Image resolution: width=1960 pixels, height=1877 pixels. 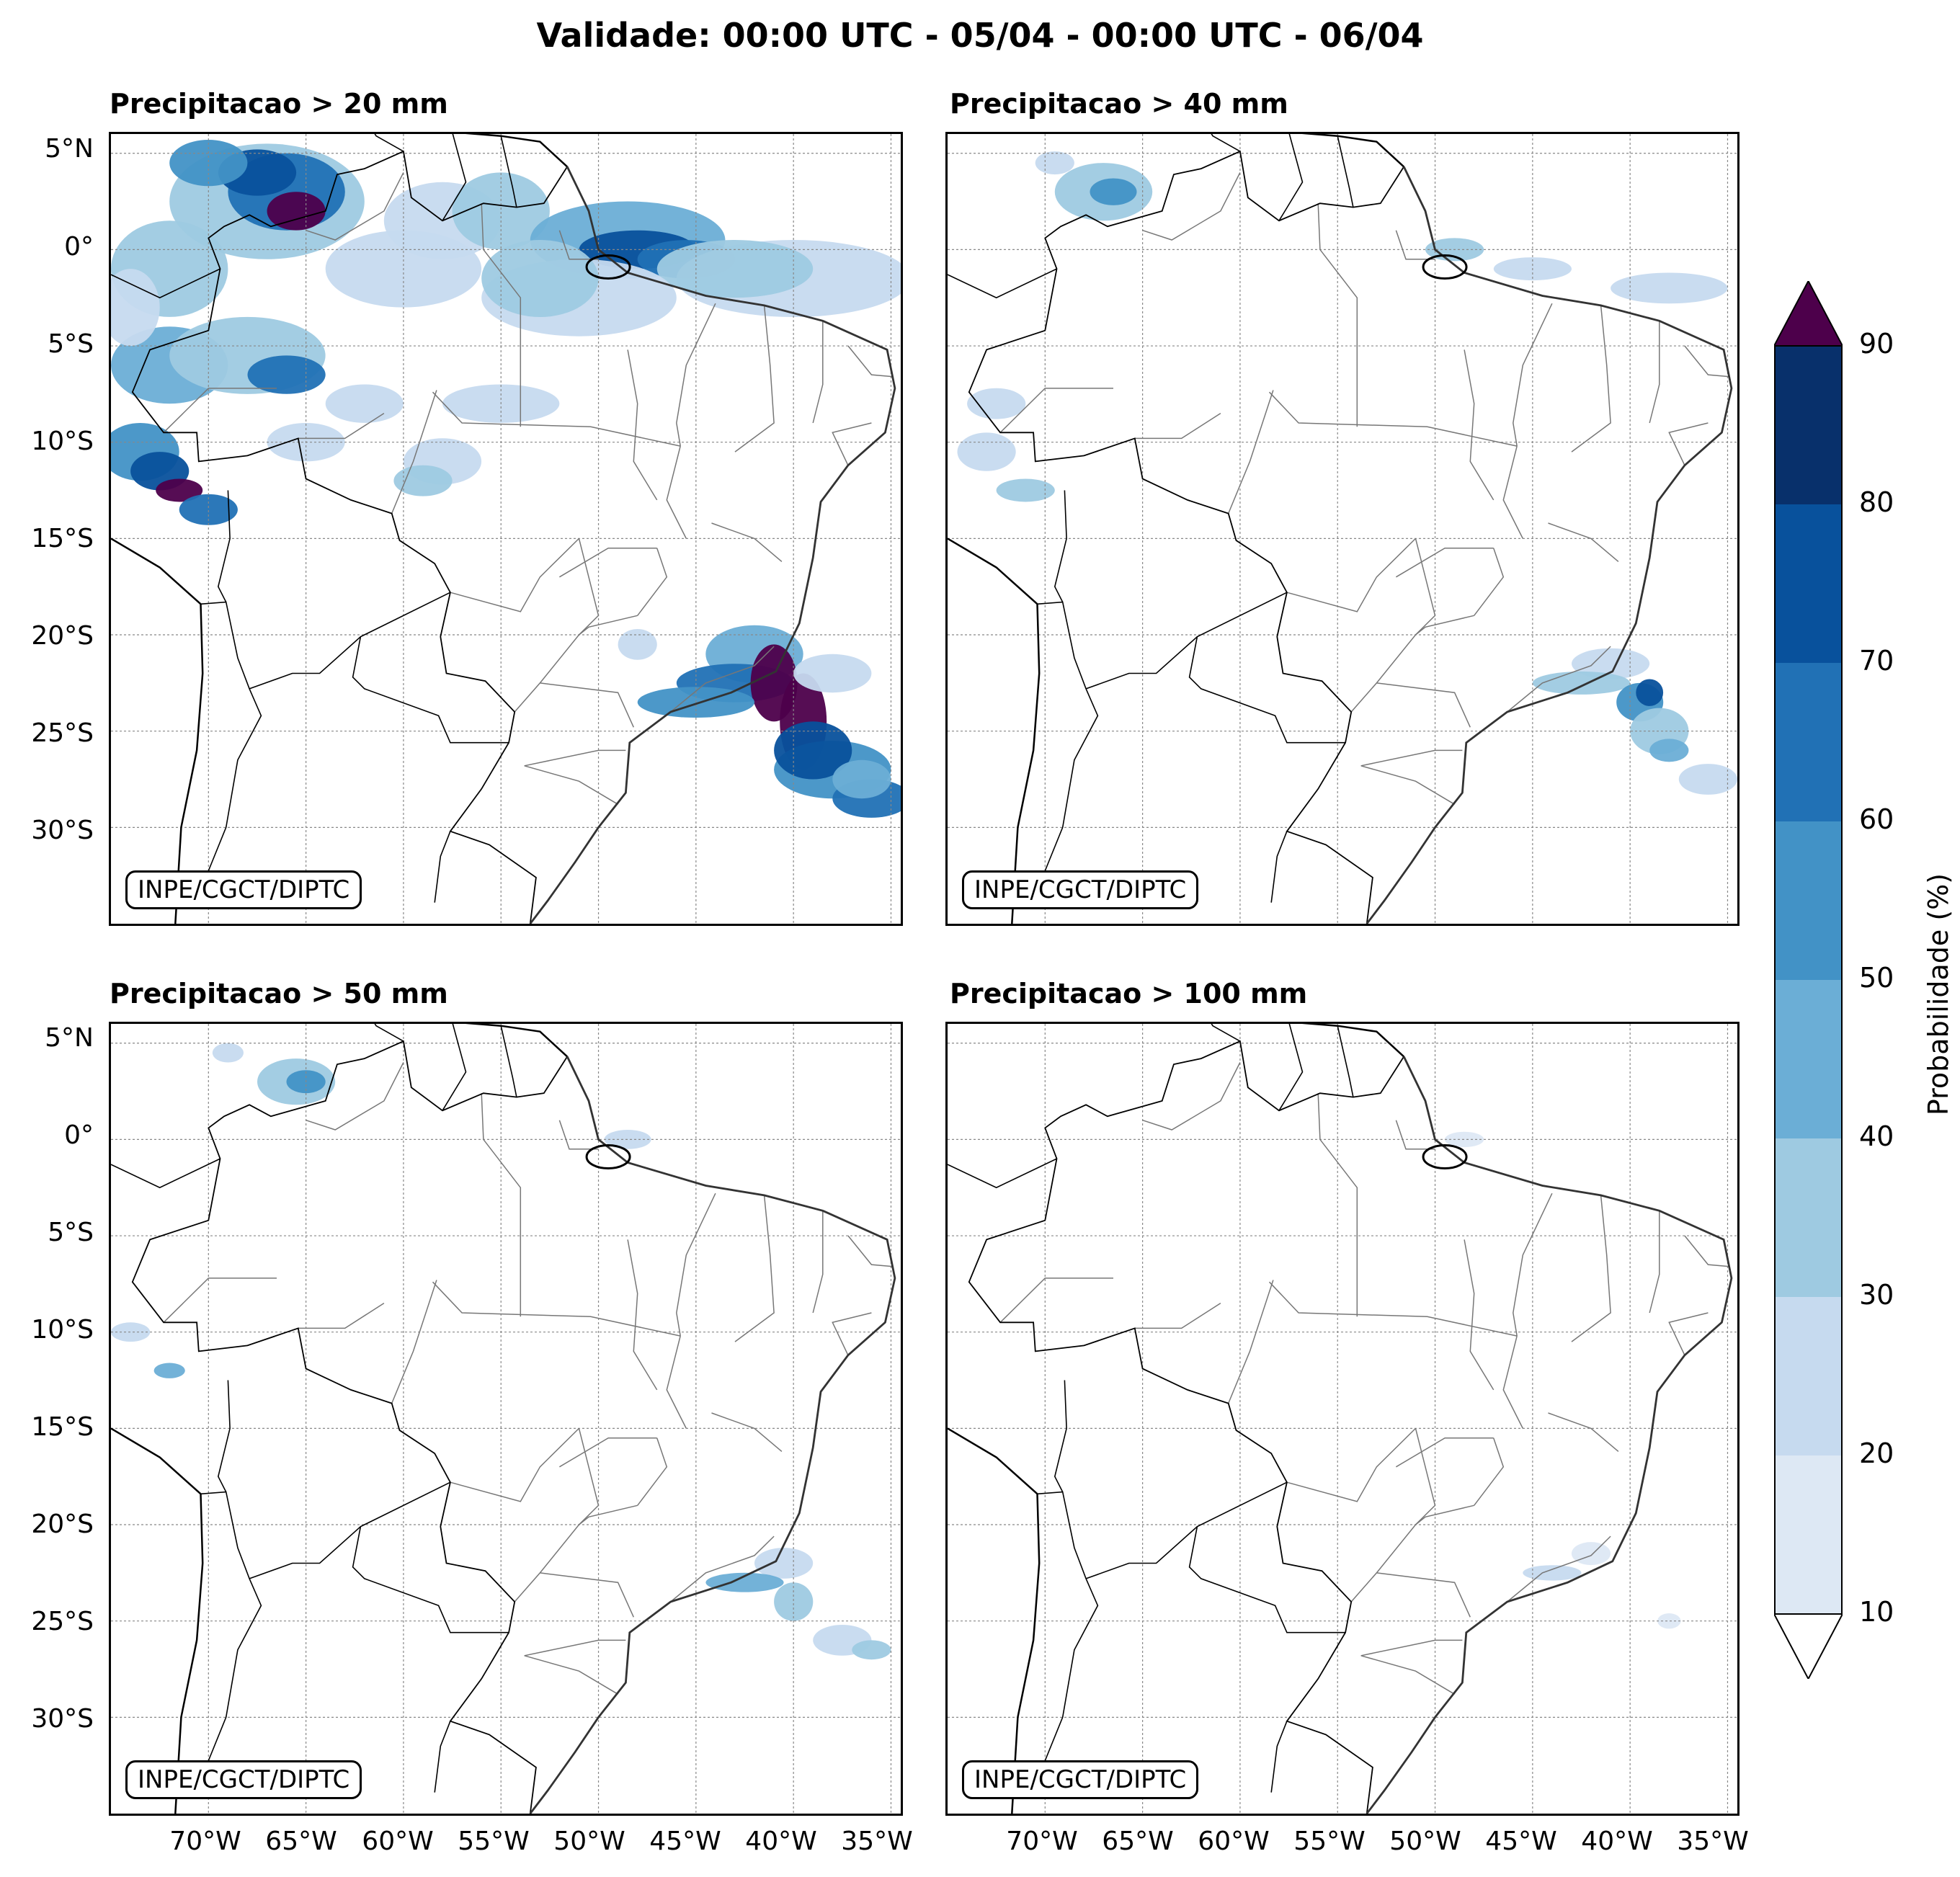 I want to click on y-tick-label: 5°S, so click(x=71, y=1233).